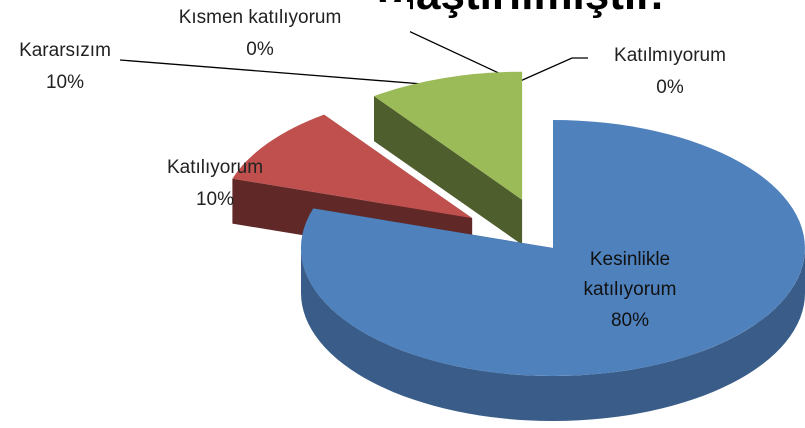 Image resolution: width=805 pixels, height=428 pixels. I want to click on data-label: Kesinlikle katılıyorum 80%, so click(630, 291).